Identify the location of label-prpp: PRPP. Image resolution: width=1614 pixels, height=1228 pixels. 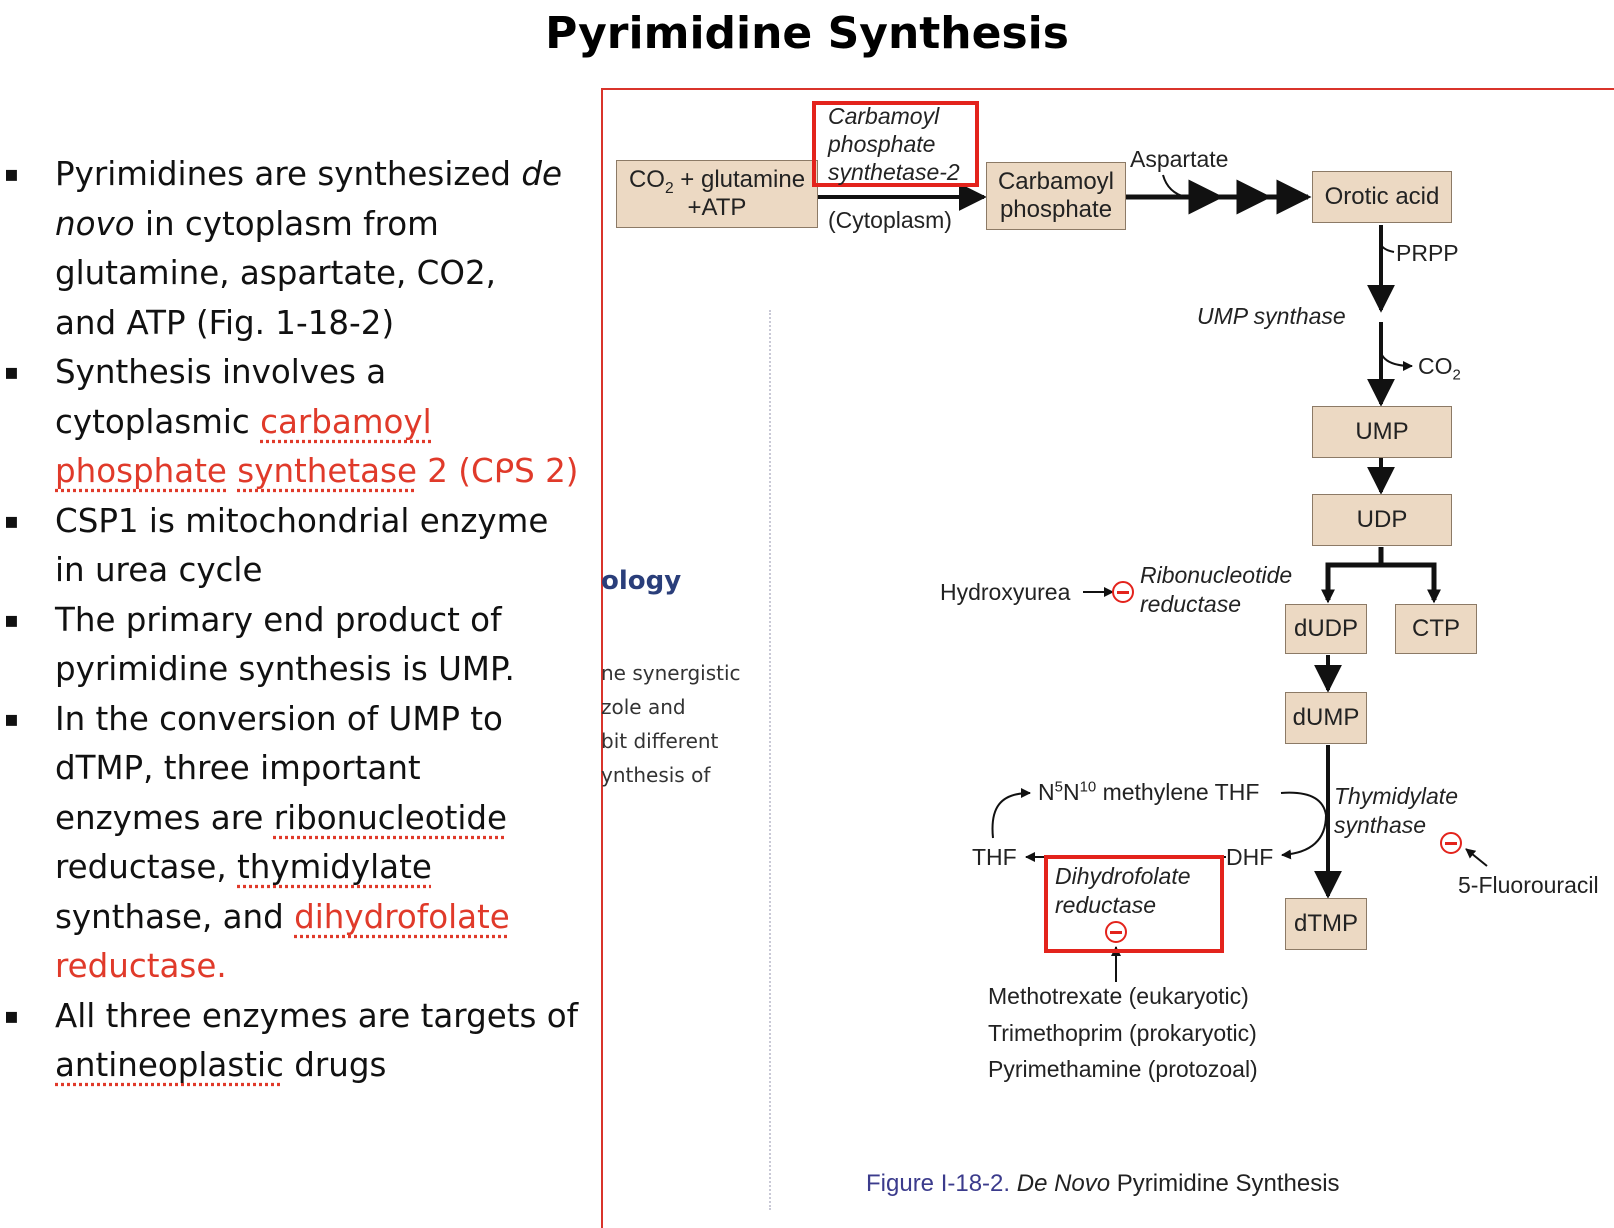
(1427, 253).